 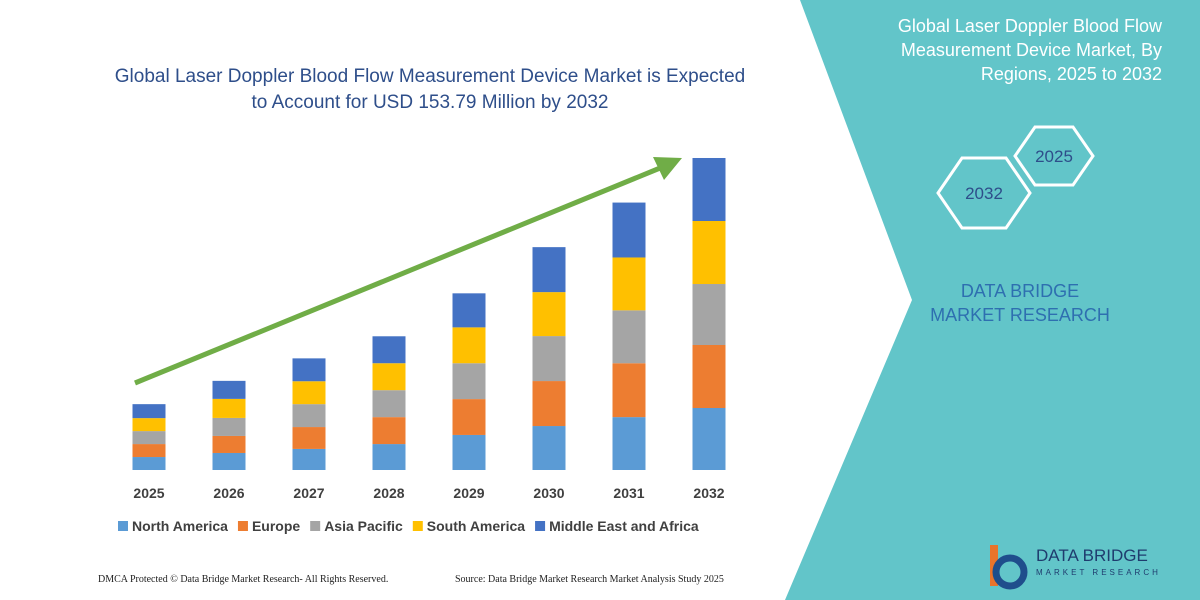 What do you see at coordinates (180, 526) in the screenshot?
I see `legend-label: North America` at bounding box center [180, 526].